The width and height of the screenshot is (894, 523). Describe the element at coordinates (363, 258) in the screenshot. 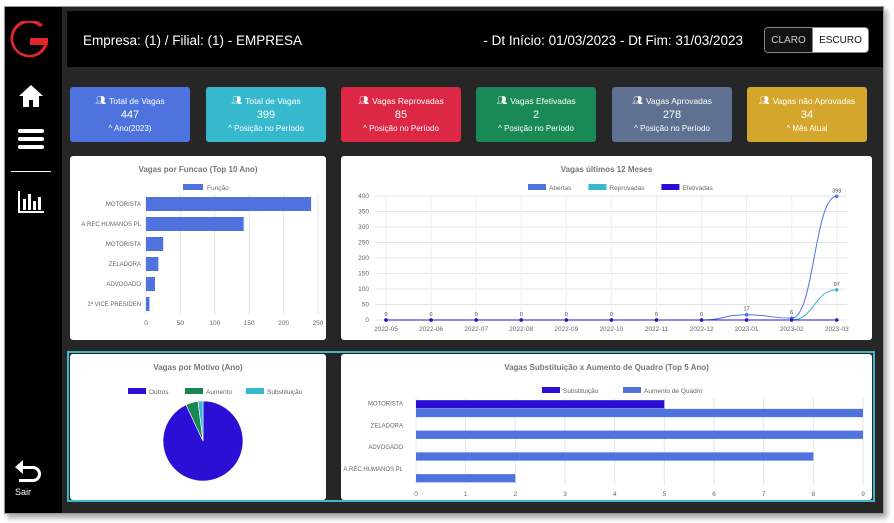

I see `y-tick-label: 200` at that location.